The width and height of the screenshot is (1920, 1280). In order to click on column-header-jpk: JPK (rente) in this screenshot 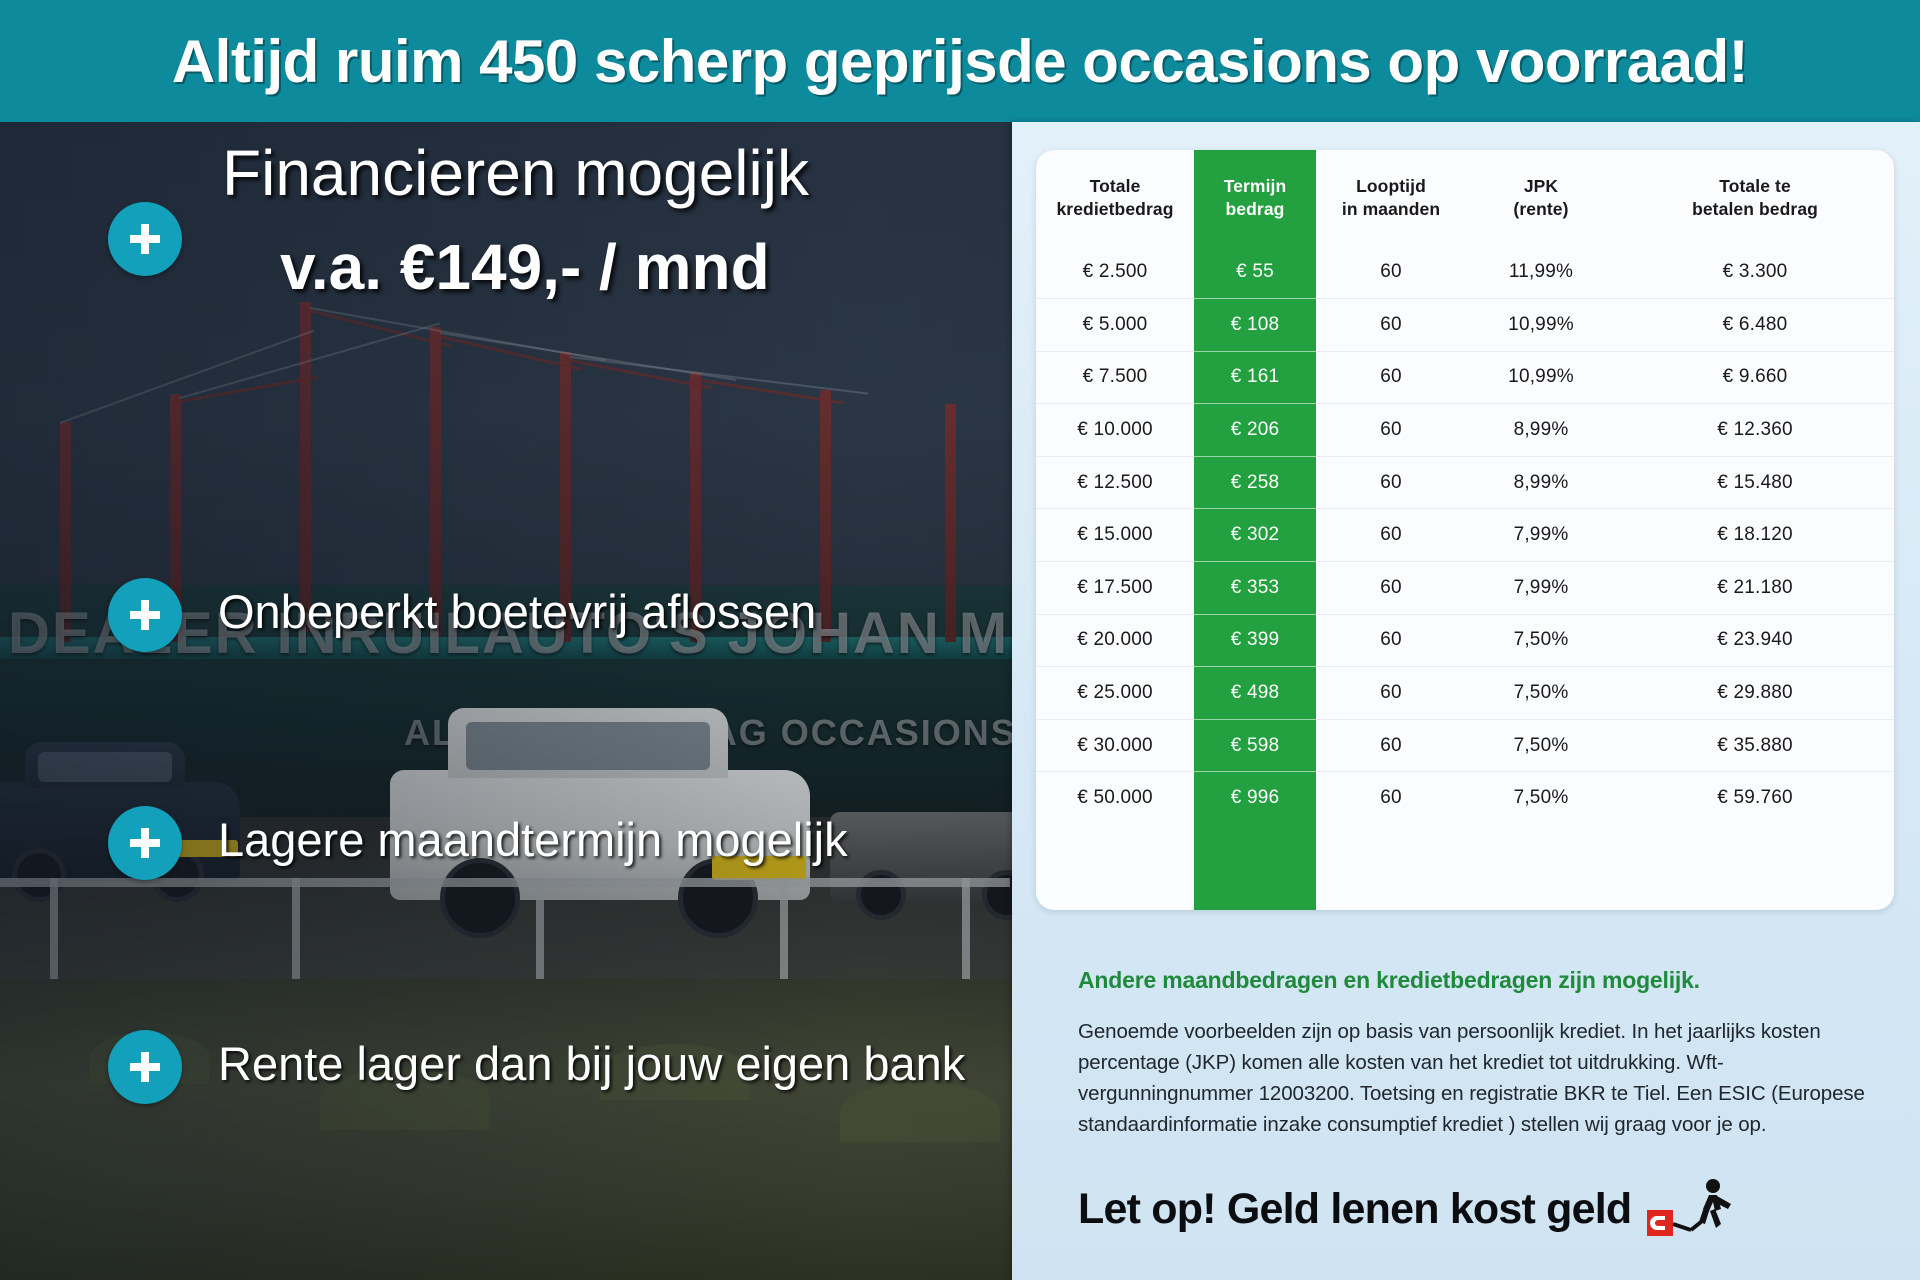, I will do `click(1541, 198)`.